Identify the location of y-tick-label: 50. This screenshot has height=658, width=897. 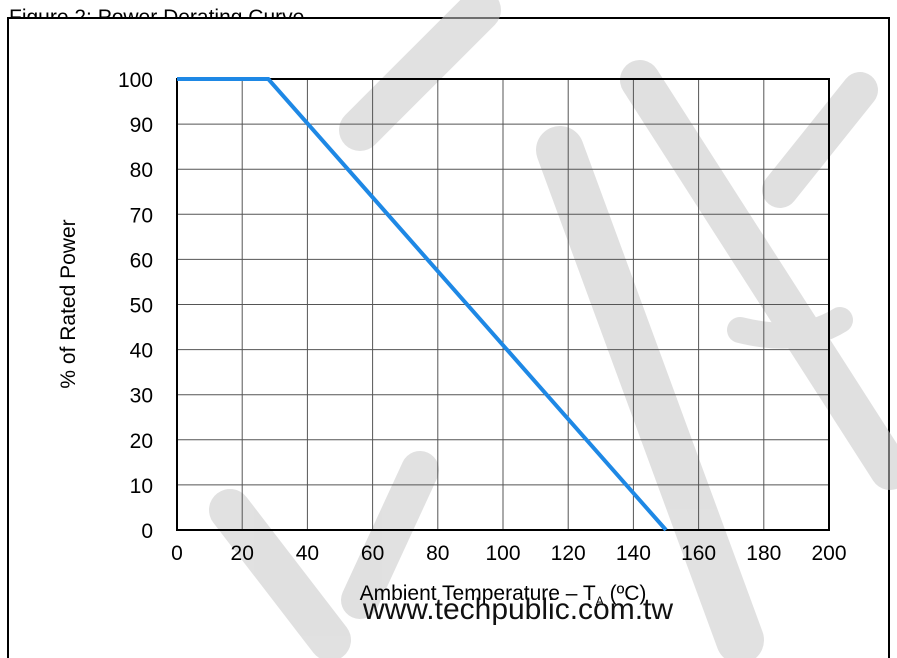
(141, 306).